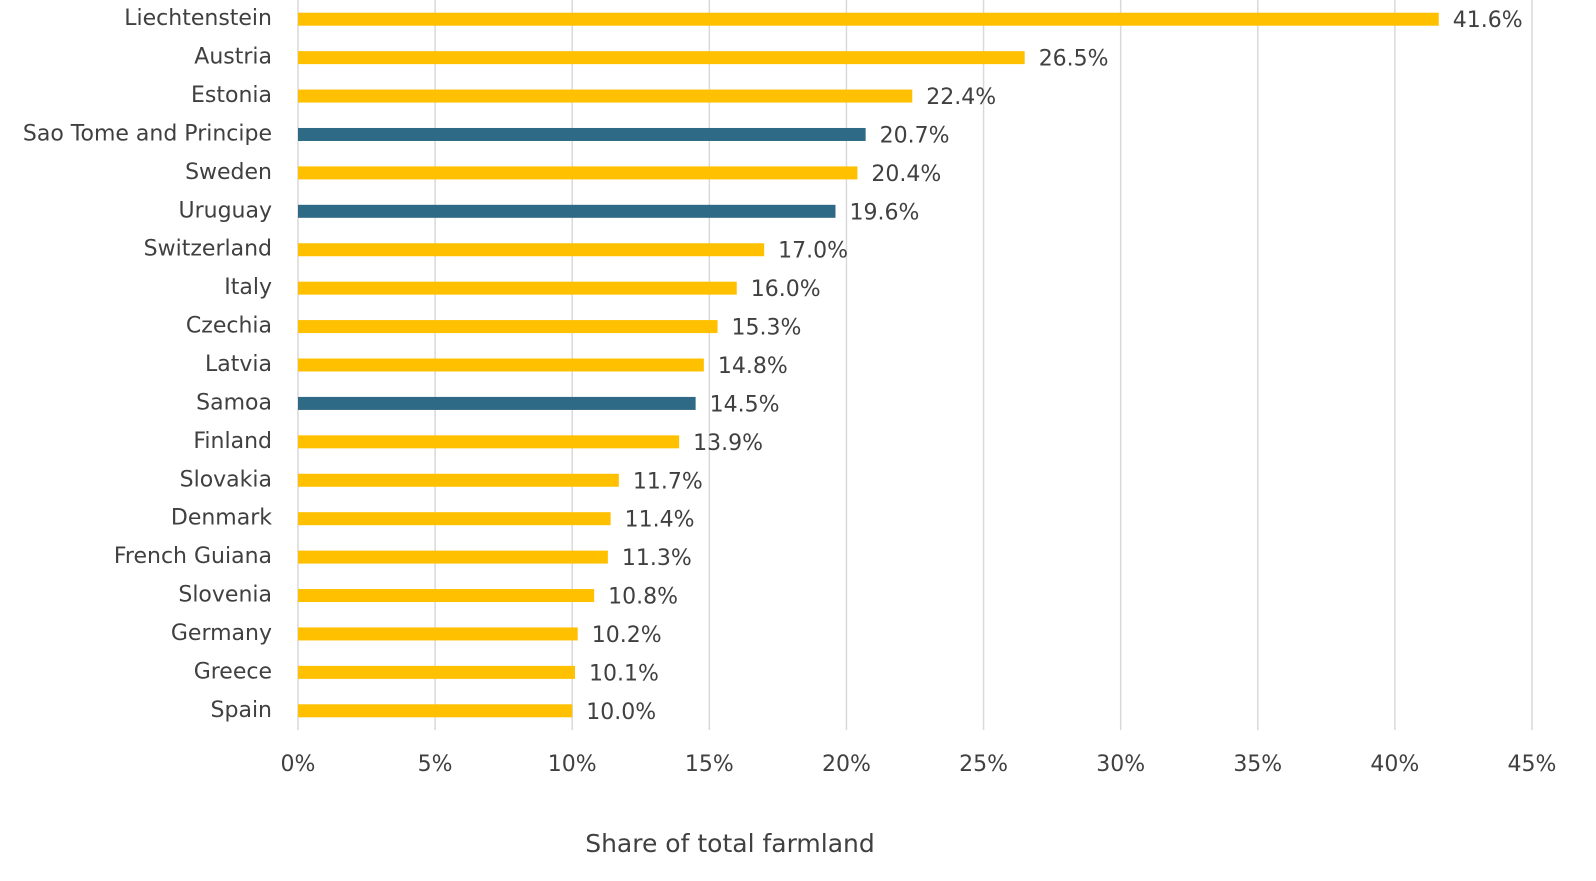 The width and height of the screenshot is (1596, 881). I want to click on x-tick-label: 10%, so click(572, 764).